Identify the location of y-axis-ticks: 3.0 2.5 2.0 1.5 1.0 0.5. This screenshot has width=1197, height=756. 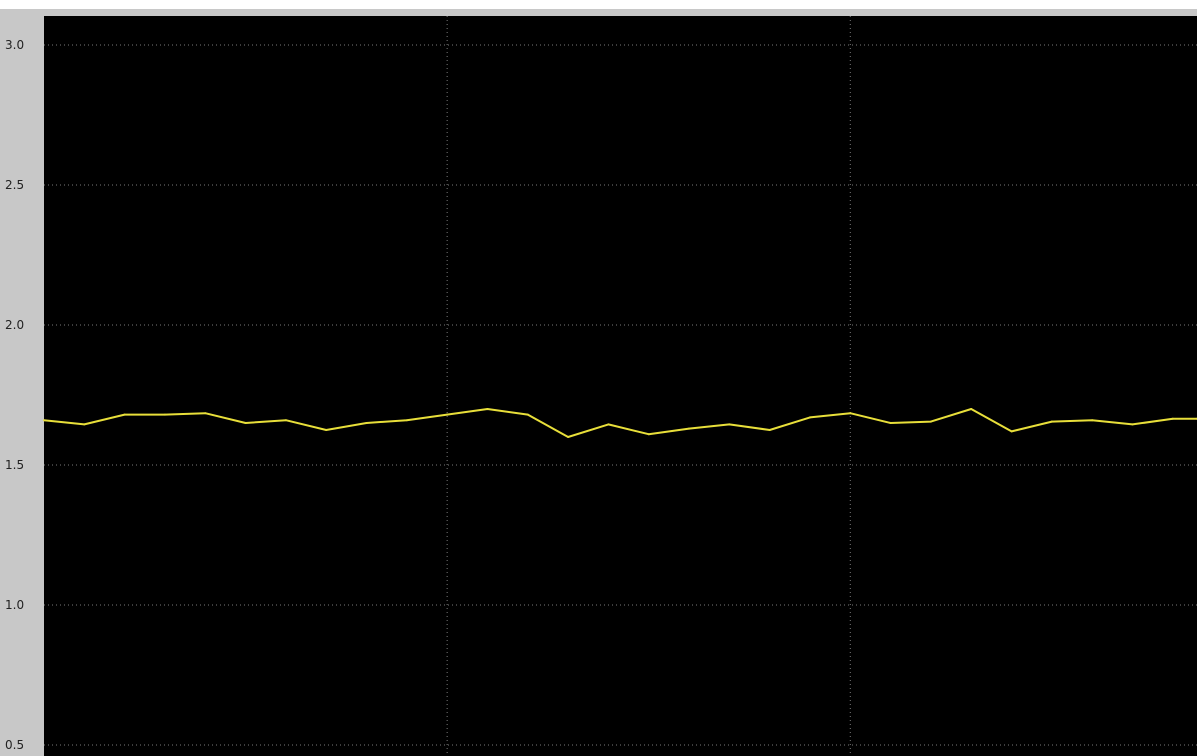
(14, 395).